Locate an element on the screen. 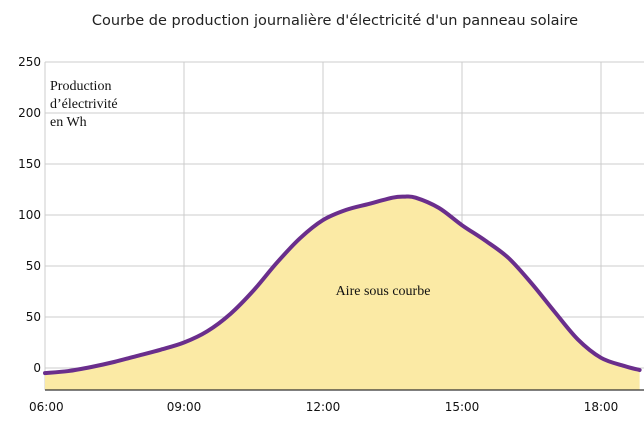 Image resolution: width=644 pixels, height=424 pixels. x-tick-label: 15:00 is located at coordinates (462, 407).